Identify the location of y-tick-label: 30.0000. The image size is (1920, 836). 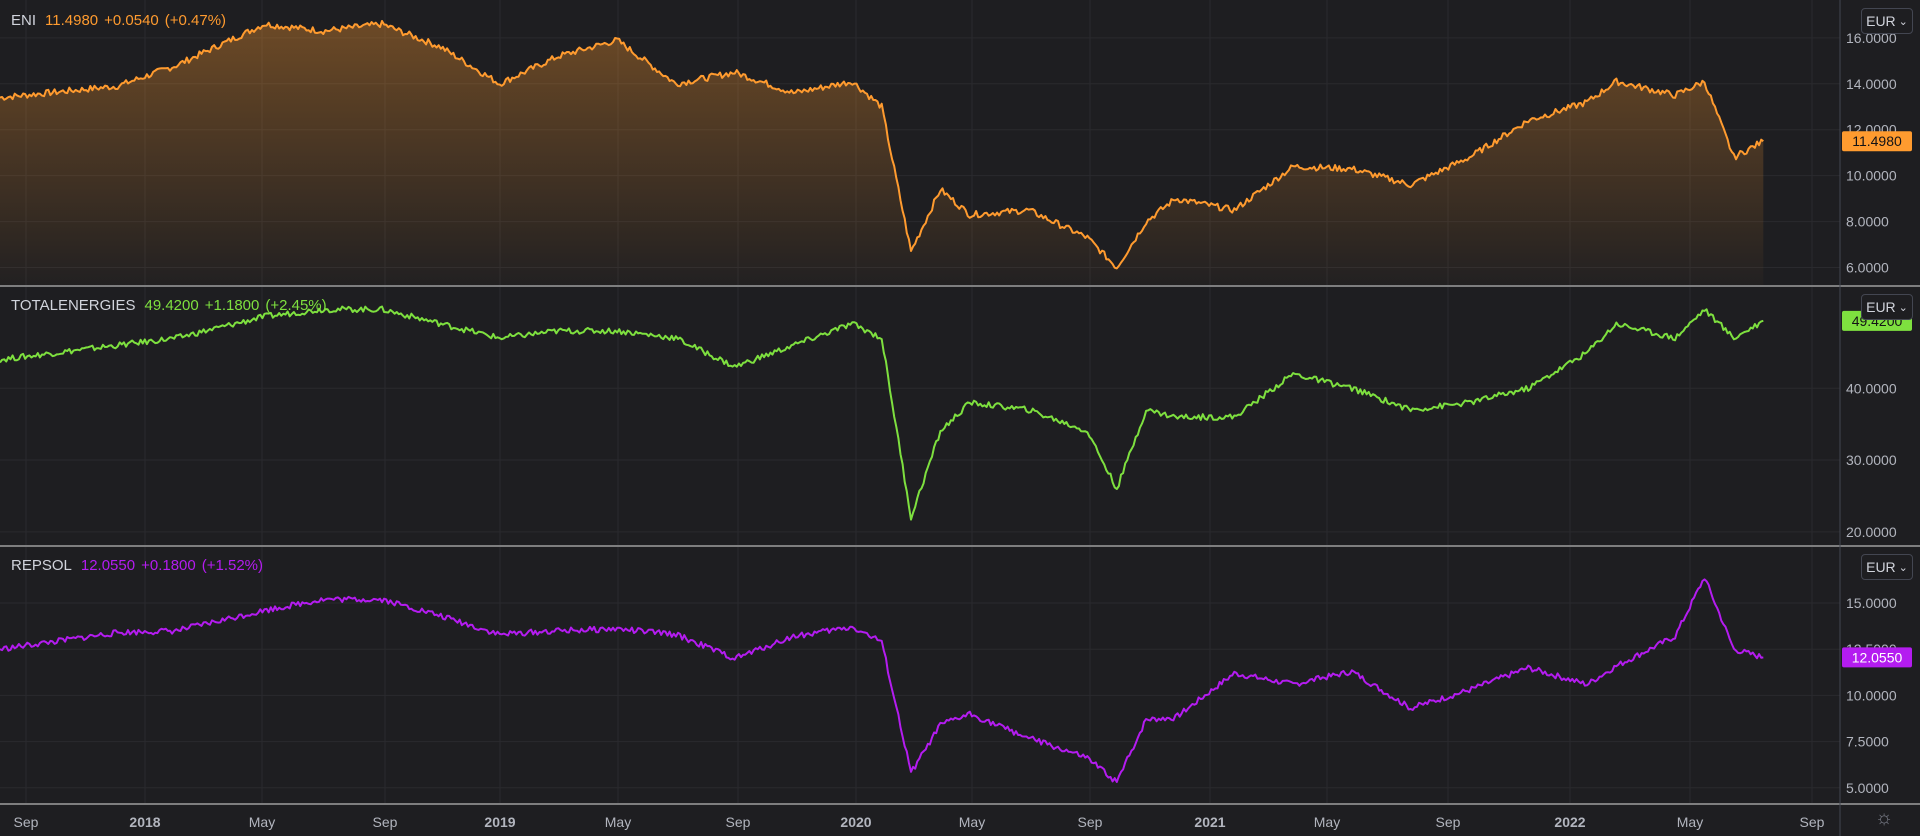
(1871, 460).